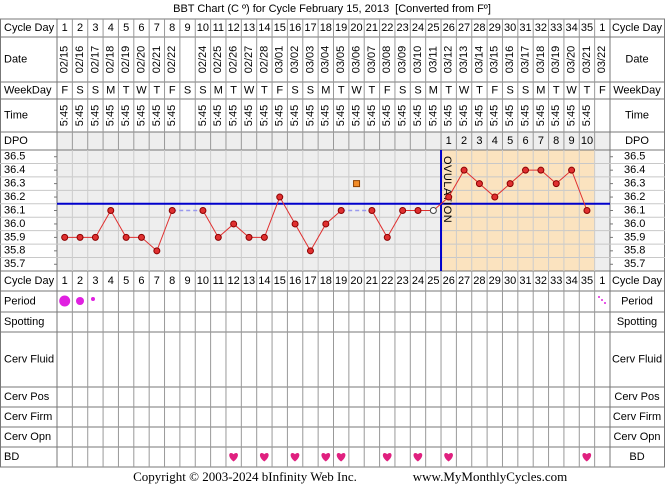  Describe the element at coordinates (387, 281) in the screenshot. I see `cycle-day: 22` at that location.